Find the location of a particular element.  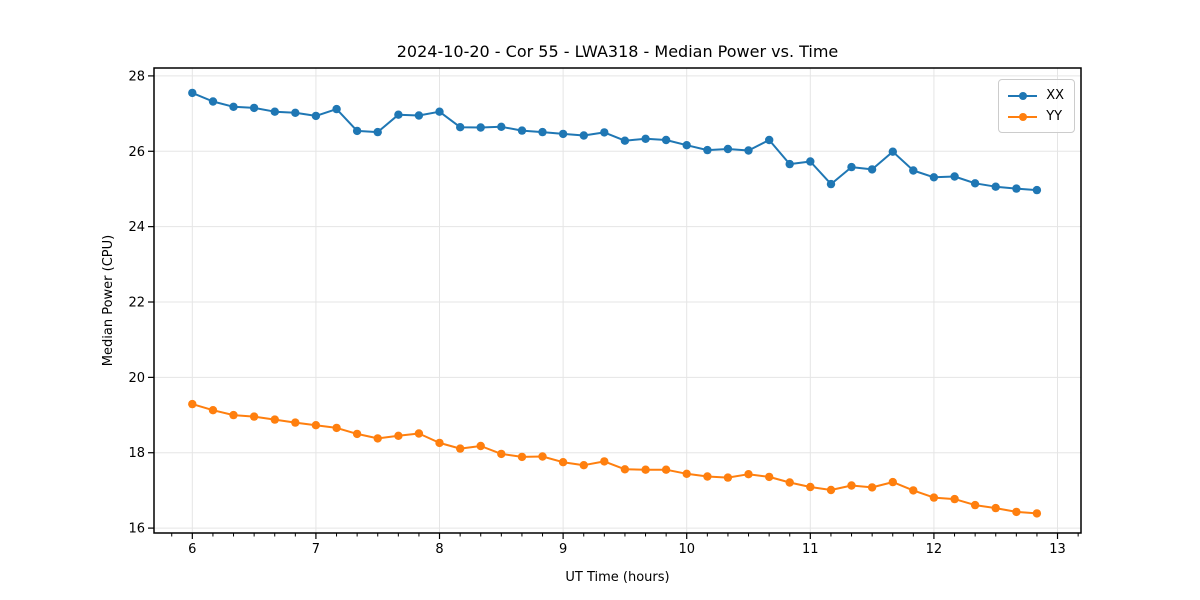

y-tick-label: 22 is located at coordinates (136, 303).